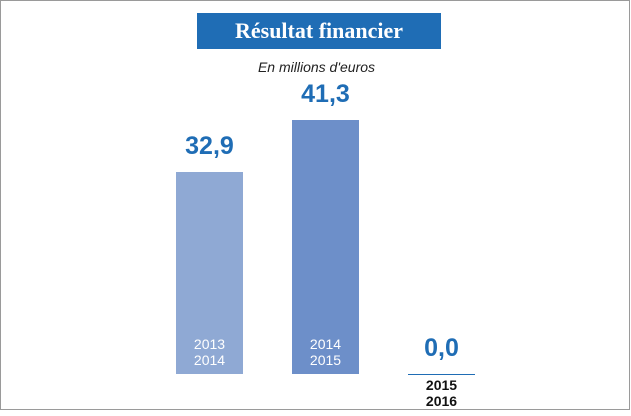 This screenshot has width=631, height=416. What do you see at coordinates (209, 352) in the screenshot?
I see `x-tick-label: 2013 2014` at bounding box center [209, 352].